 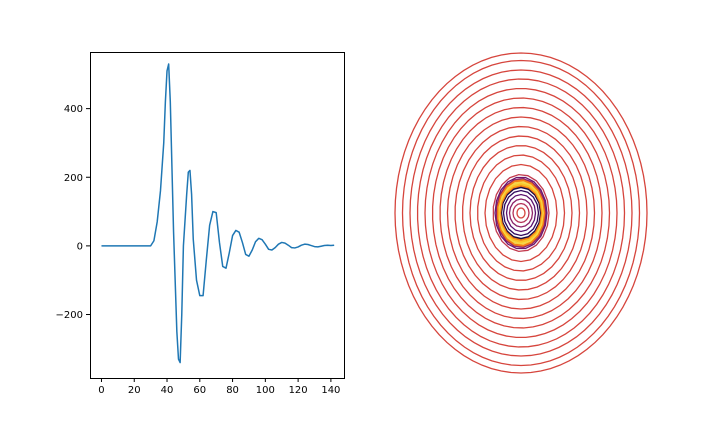 What do you see at coordinates (69, 315) in the screenshot?
I see `y-tick-label: −200` at bounding box center [69, 315].